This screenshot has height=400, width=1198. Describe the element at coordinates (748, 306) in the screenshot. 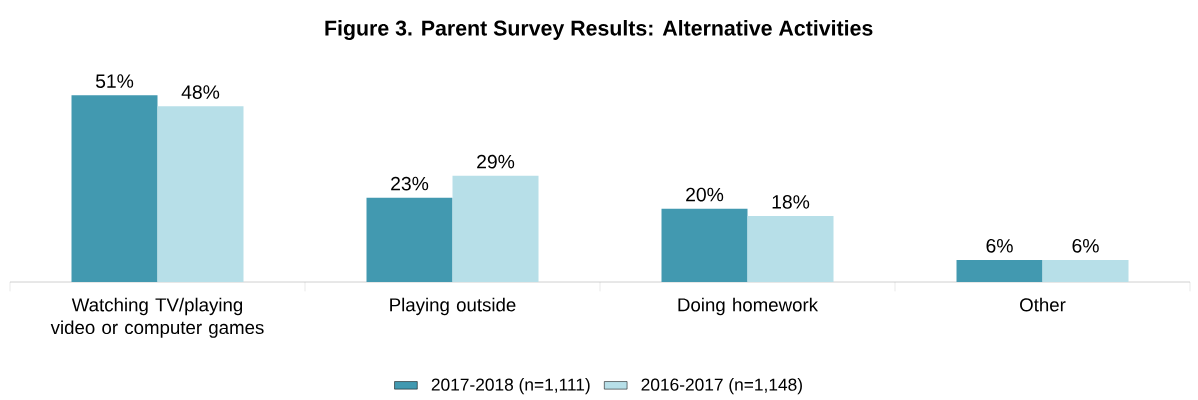

I see `x-tick-label: Doing homework` at that location.